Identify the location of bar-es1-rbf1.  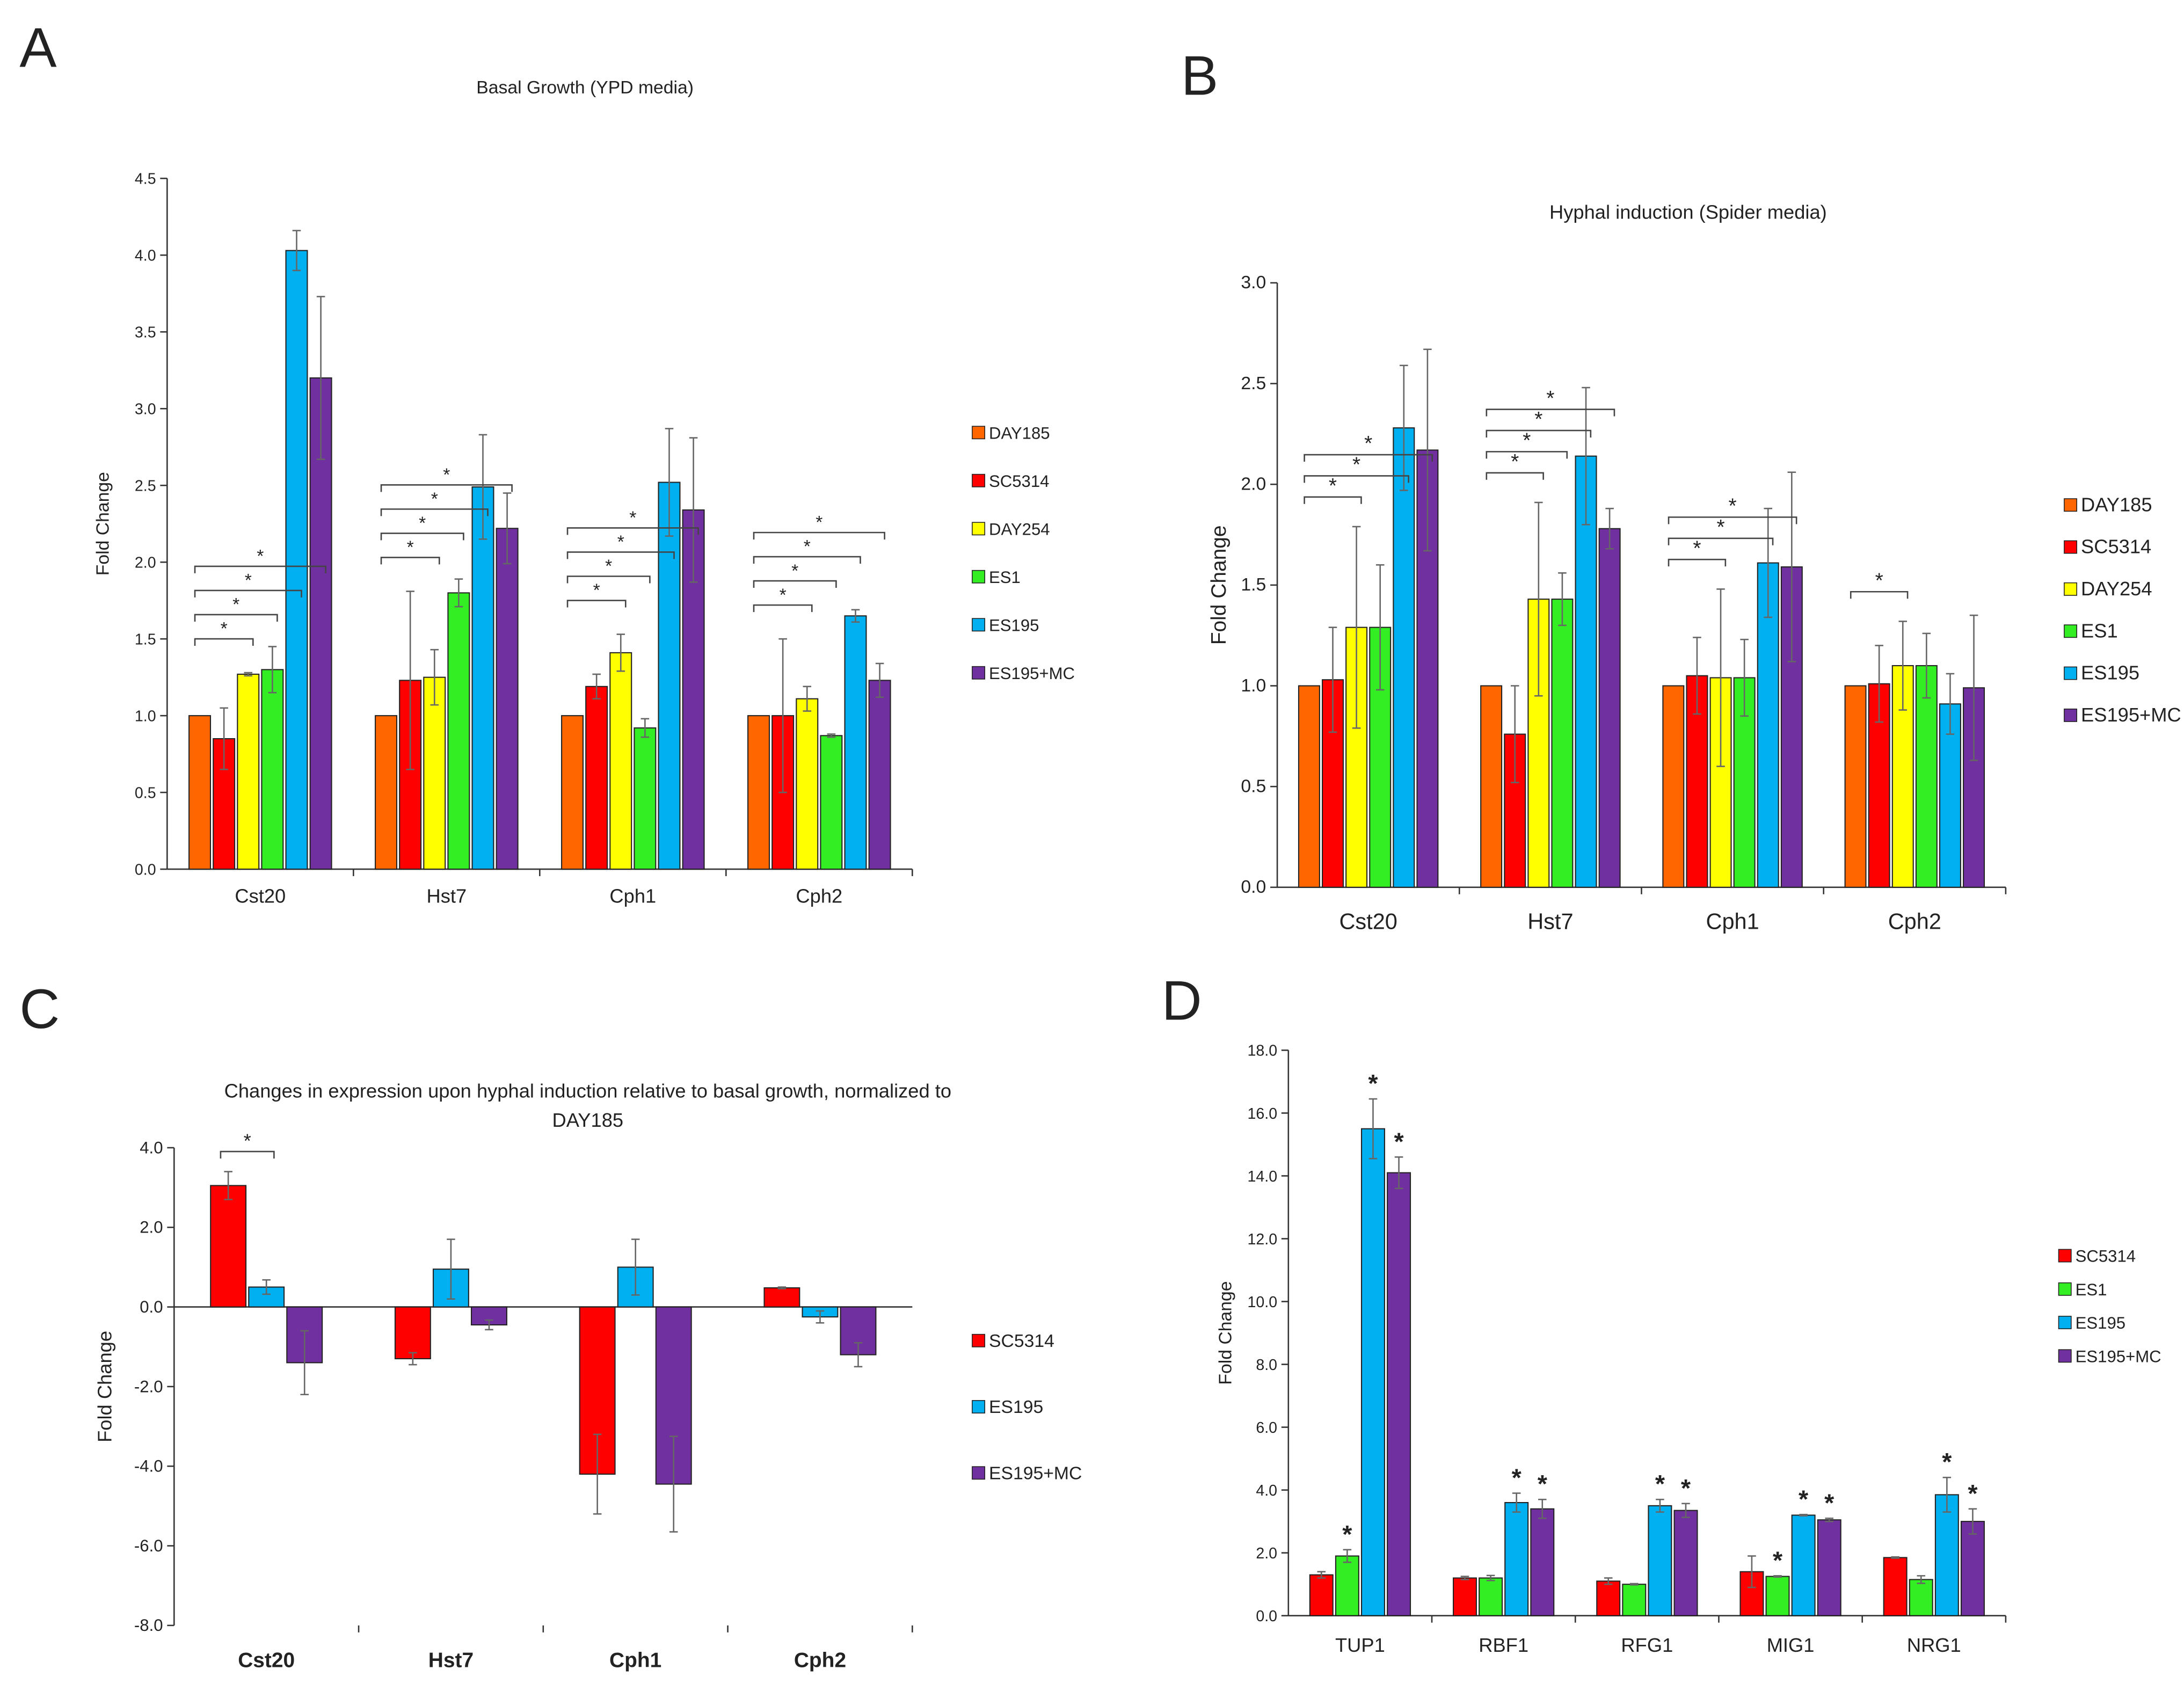
(1491, 1596).